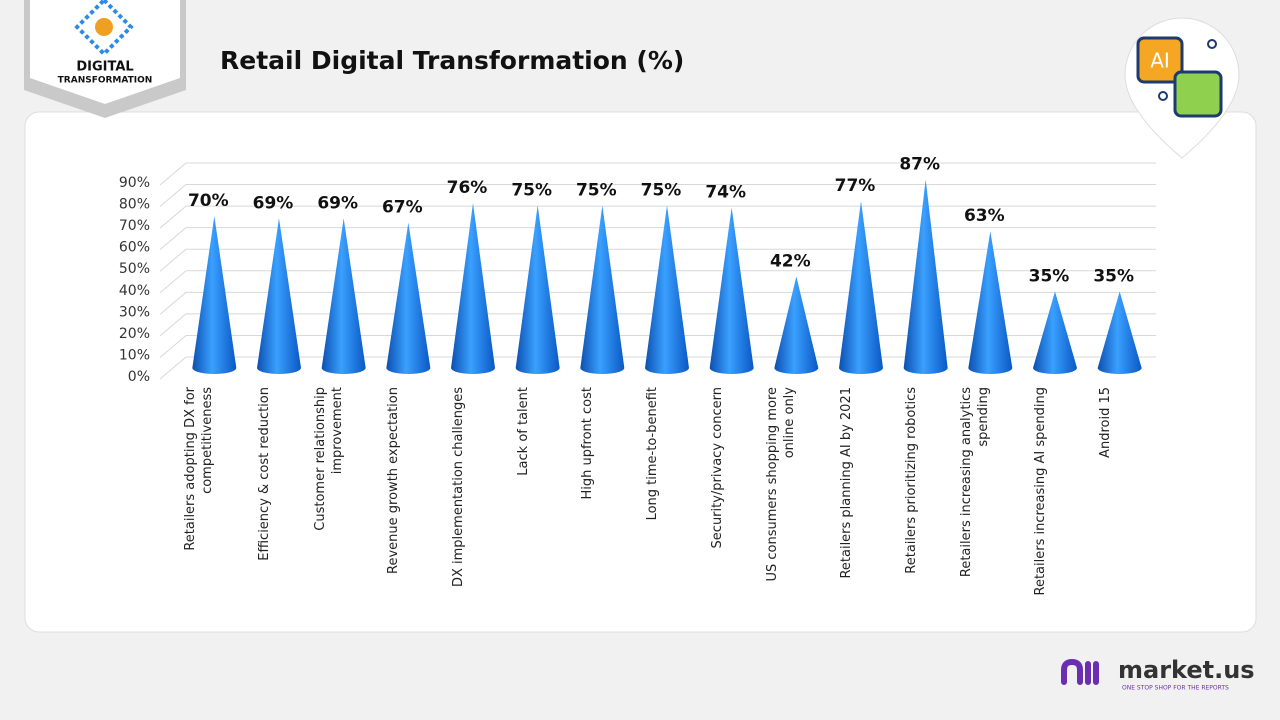  What do you see at coordinates (790, 261) in the screenshot?
I see `value-label: 42%` at bounding box center [790, 261].